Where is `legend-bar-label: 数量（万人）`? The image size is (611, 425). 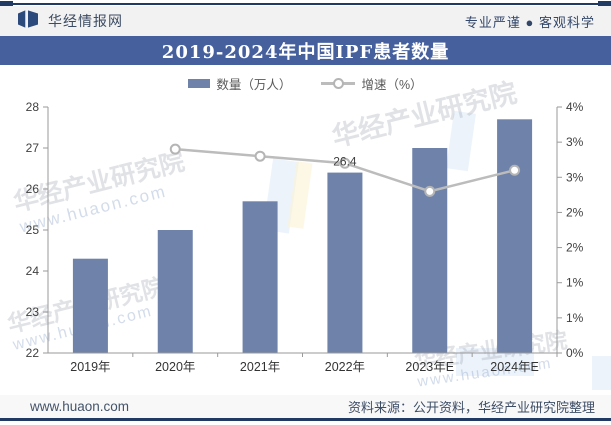
legend-bar-label: 数量（万人） is located at coordinates (254, 84).